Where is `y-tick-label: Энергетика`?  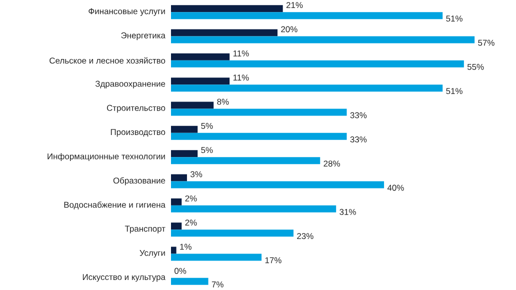
y-tick-label: Энергетика is located at coordinates (143, 36).